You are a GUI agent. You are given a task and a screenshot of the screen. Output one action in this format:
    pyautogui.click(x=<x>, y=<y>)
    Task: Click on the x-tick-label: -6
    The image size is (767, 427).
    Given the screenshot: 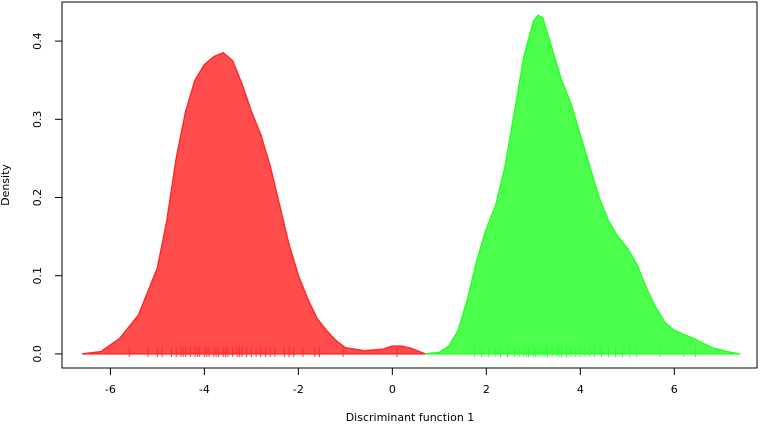 What is the action you would take?
    pyautogui.click(x=110, y=389)
    